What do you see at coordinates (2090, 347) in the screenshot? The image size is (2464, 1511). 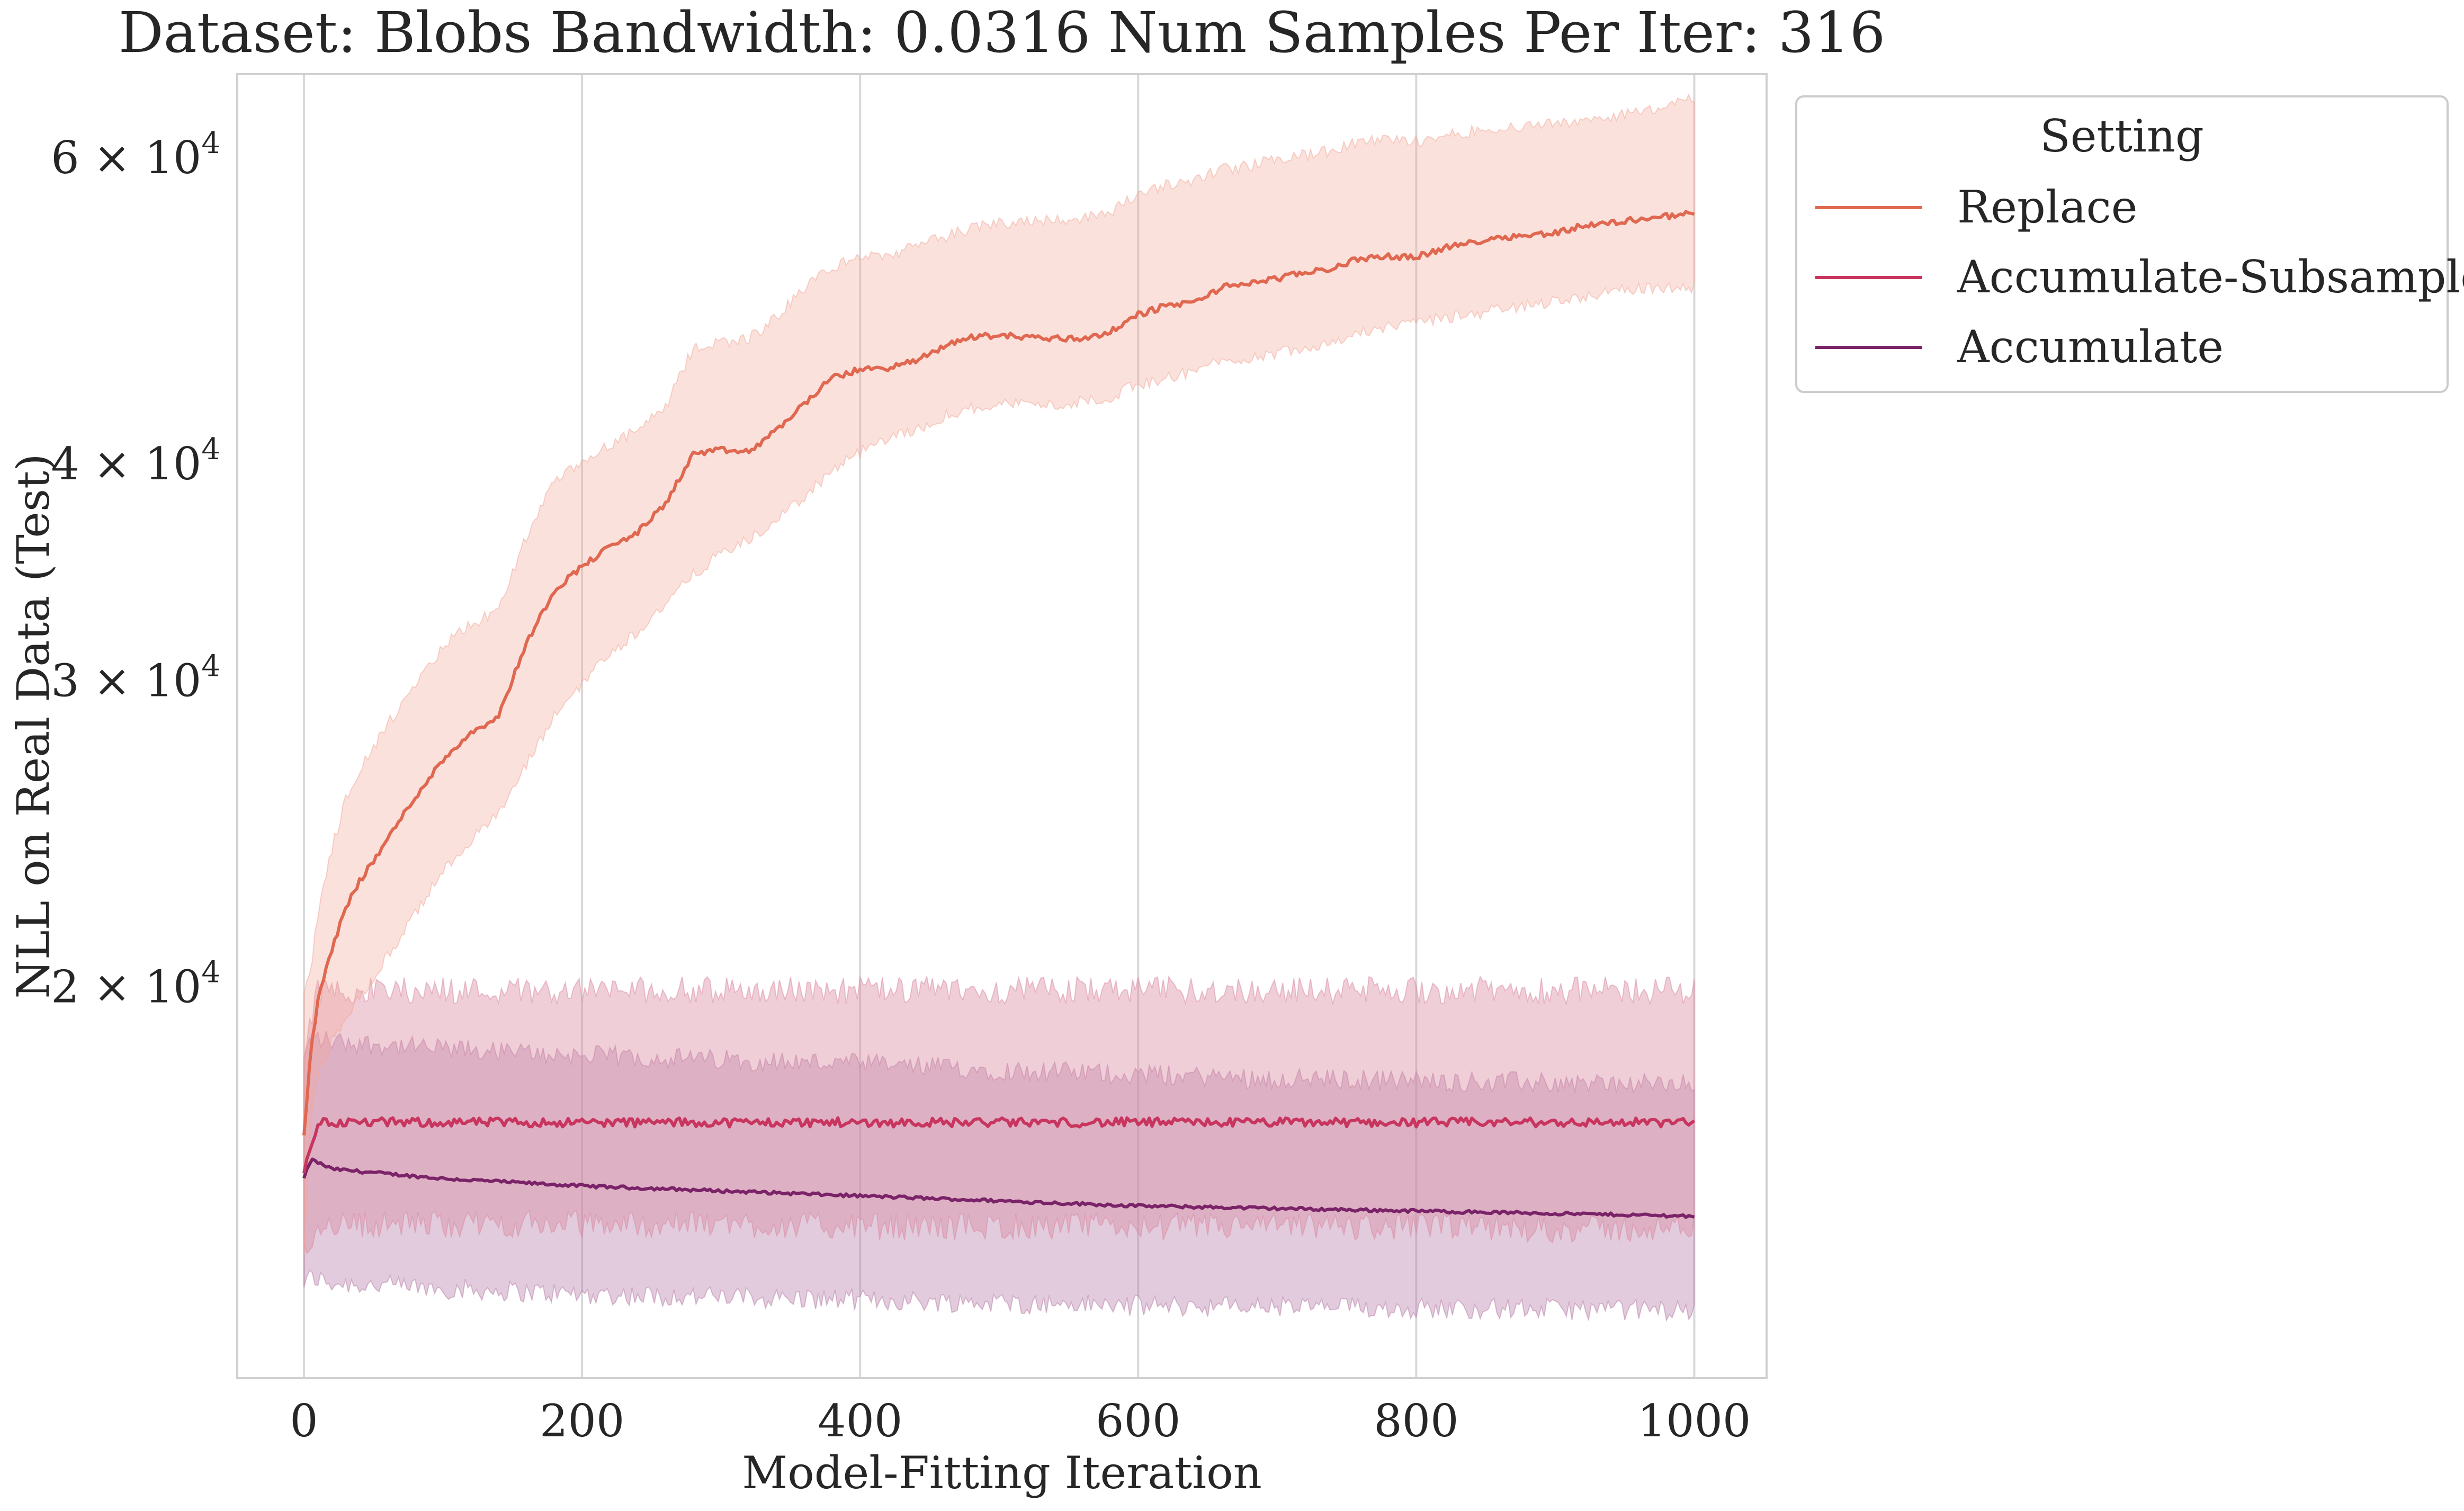 I see `legend-label-accumulate: Accumulate` at bounding box center [2090, 347].